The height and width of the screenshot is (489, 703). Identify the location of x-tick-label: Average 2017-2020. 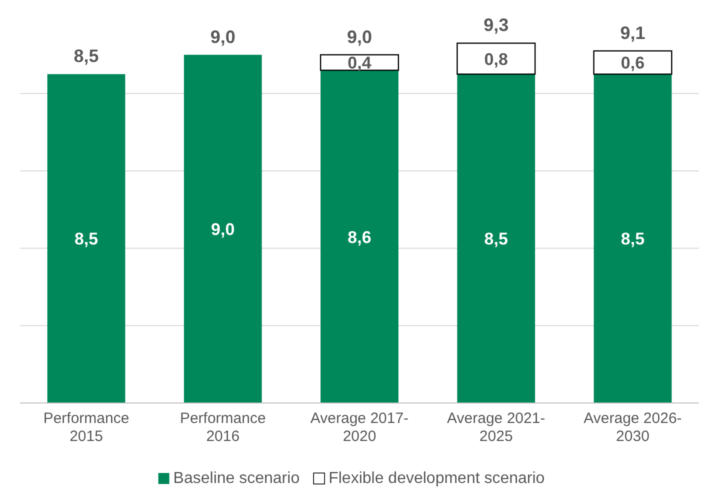
(359, 427).